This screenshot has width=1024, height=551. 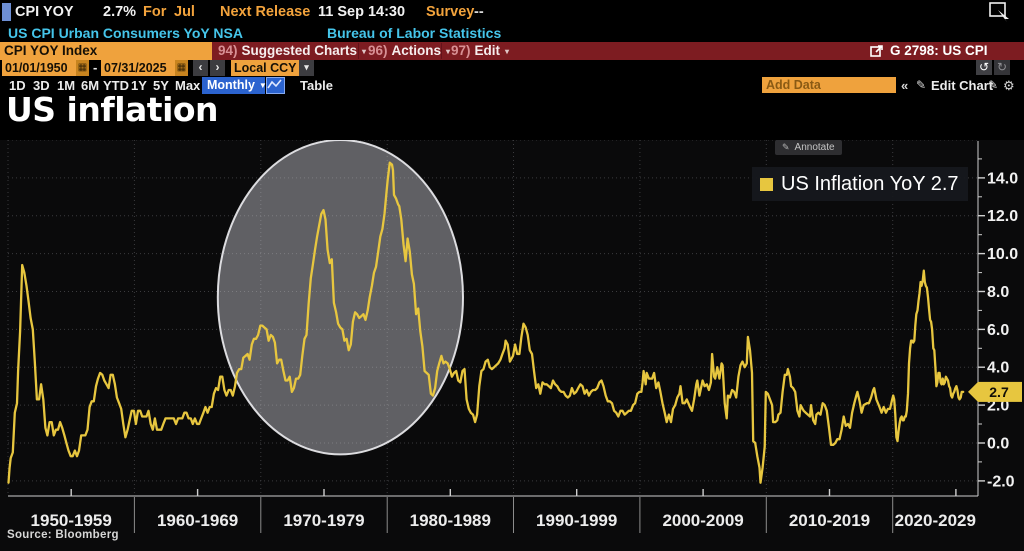 I want to click on annotate-button: ✎ Annotate, so click(x=808, y=147).